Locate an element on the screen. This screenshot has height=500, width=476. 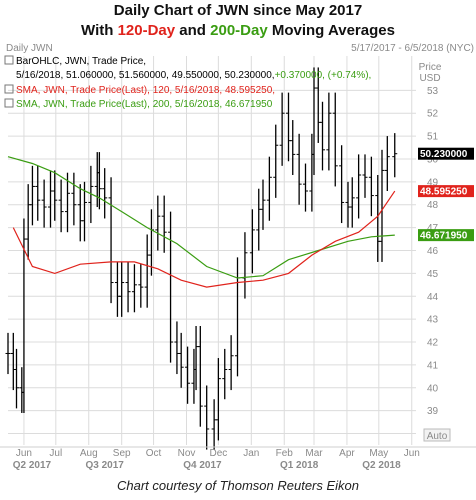
price-axis-label: Price is located at coordinates (430, 67).